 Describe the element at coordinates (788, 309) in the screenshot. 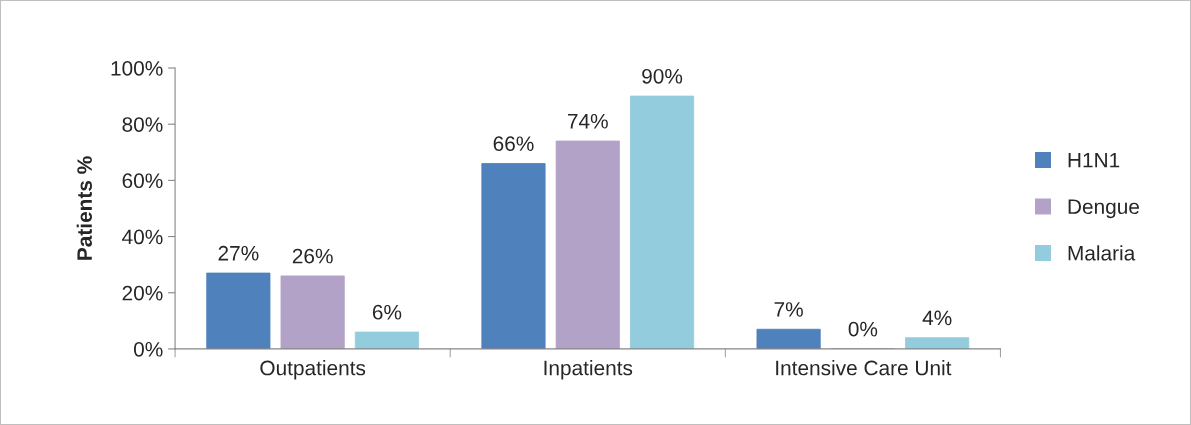

I see `data-label: 7%` at that location.